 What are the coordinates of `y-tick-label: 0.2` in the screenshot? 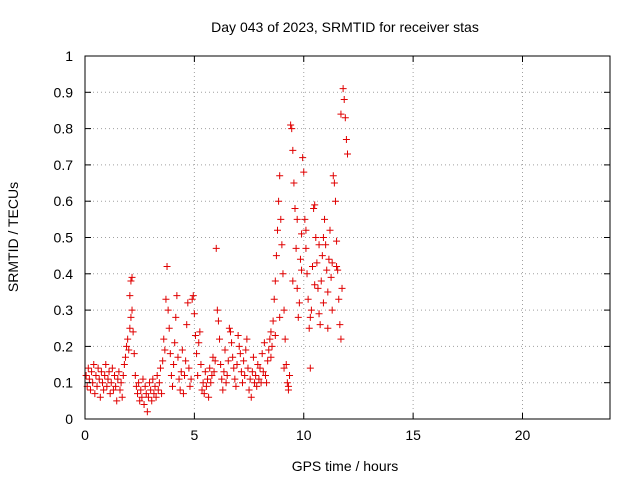 It's located at (64, 346).